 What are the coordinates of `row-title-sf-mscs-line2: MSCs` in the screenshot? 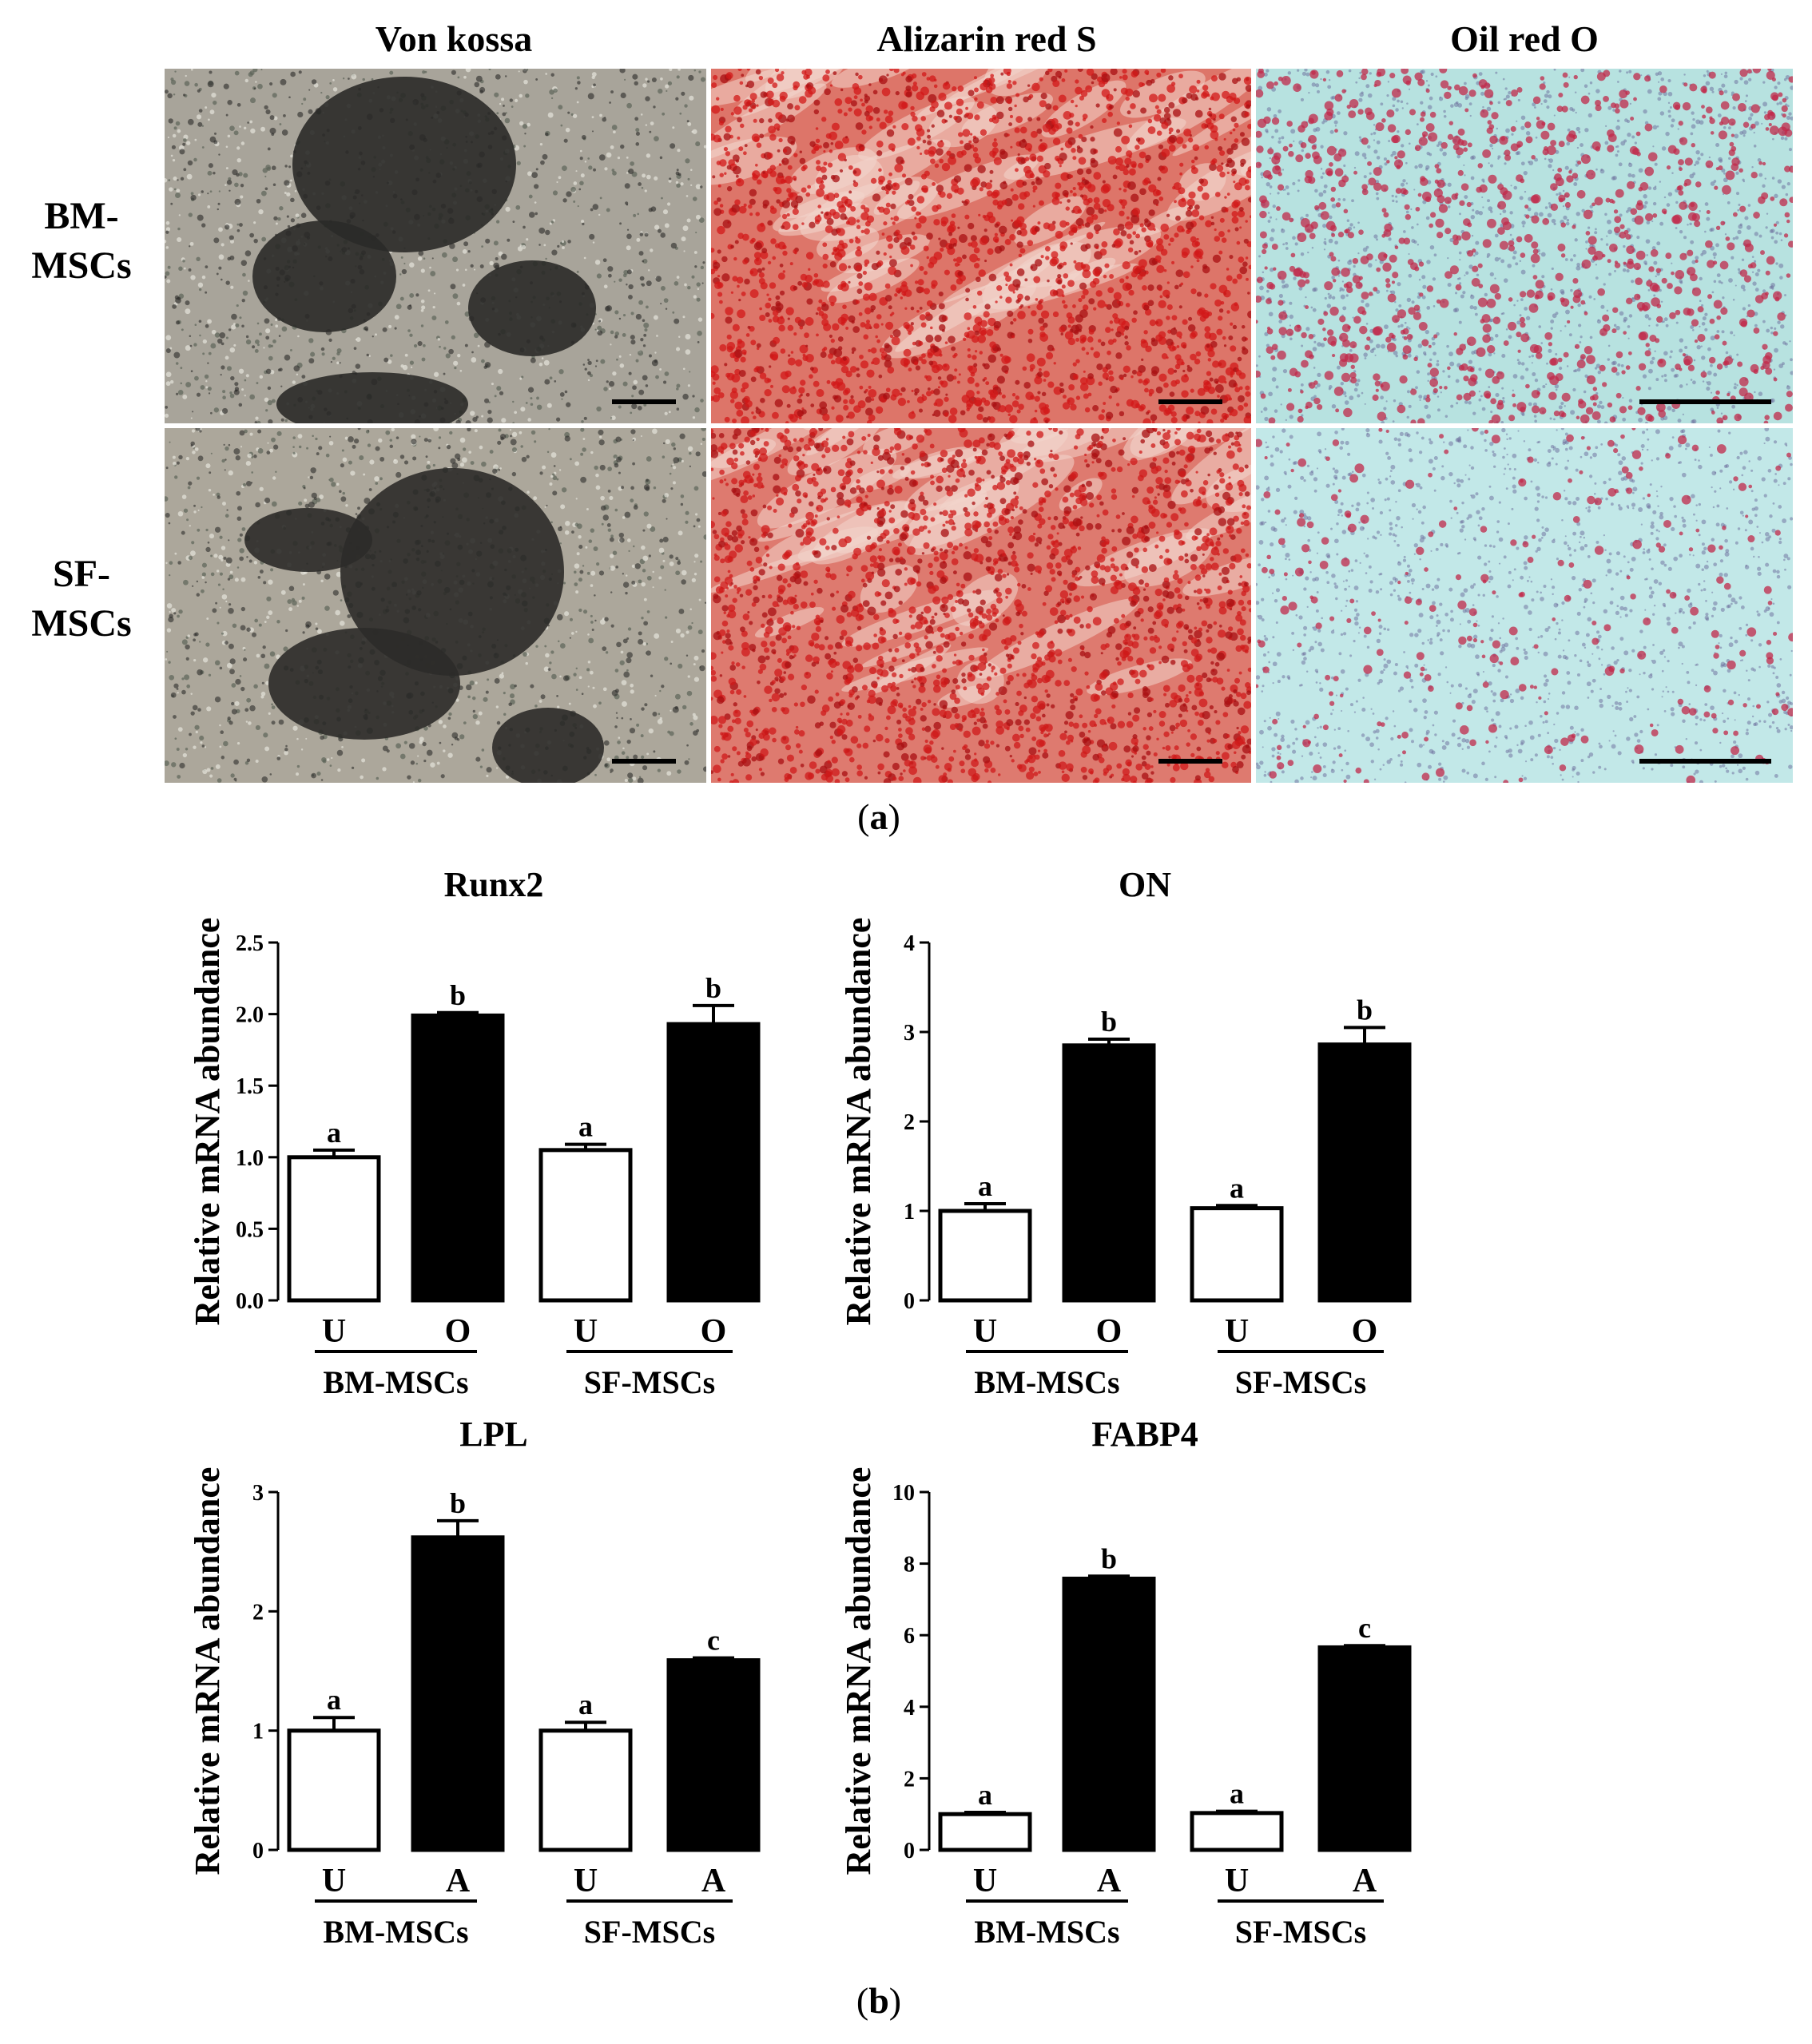 It's located at (81, 623).